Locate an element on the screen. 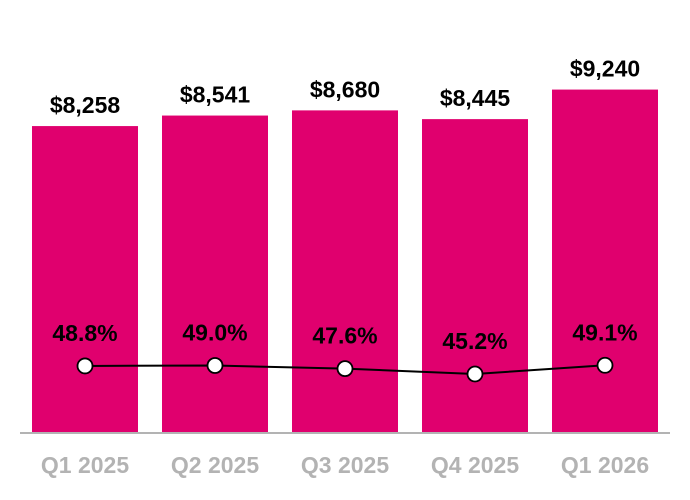 The width and height of the screenshot is (690, 500). x-tick-label: Q1 2026 is located at coordinates (605, 465).